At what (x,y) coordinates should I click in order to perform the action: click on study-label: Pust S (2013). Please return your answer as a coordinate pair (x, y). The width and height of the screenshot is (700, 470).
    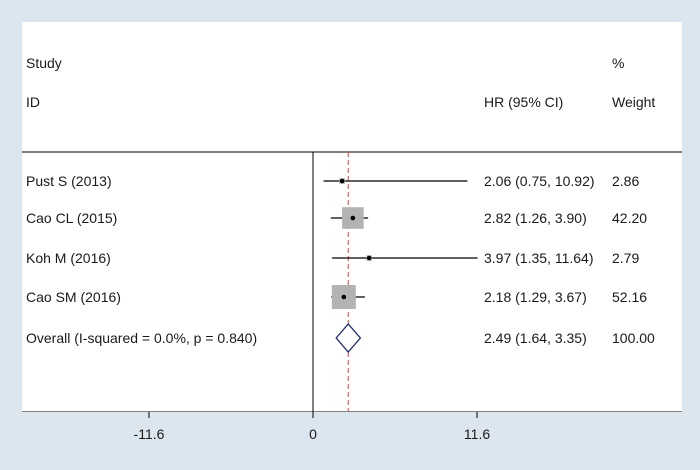
    Looking at the image, I should click on (69, 181).